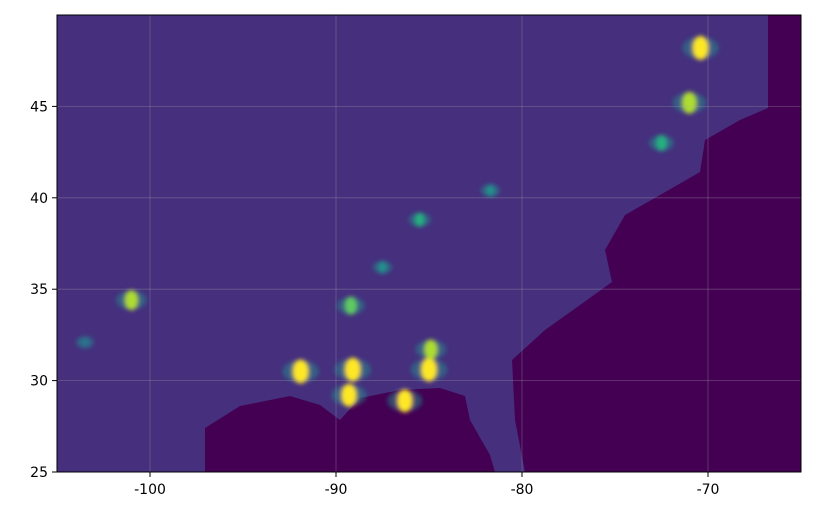 The width and height of the screenshot is (815, 523). What do you see at coordinates (336, 490) in the screenshot?
I see `x-tick-label: -90` at bounding box center [336, 490].